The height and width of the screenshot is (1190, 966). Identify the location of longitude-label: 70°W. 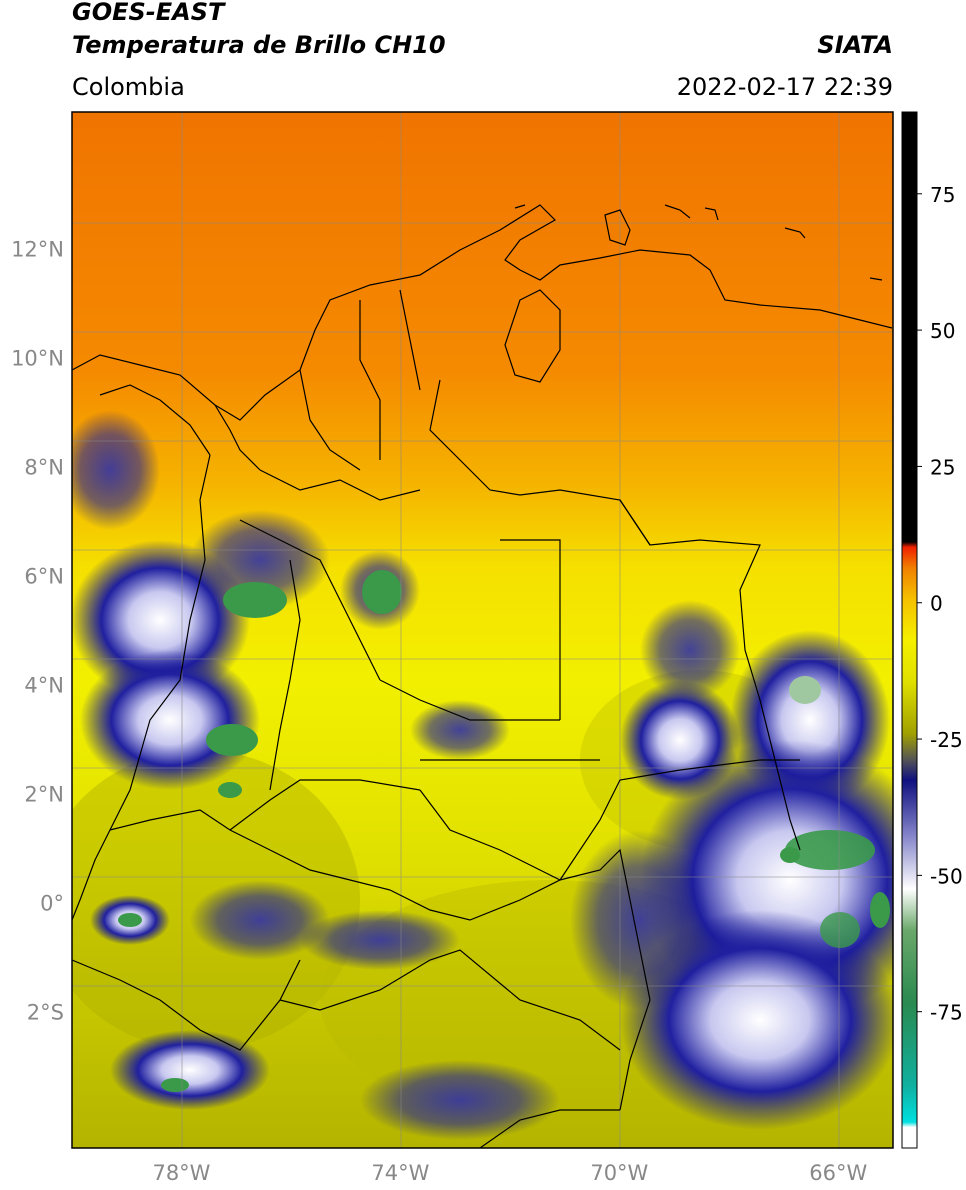
(619, 1173).